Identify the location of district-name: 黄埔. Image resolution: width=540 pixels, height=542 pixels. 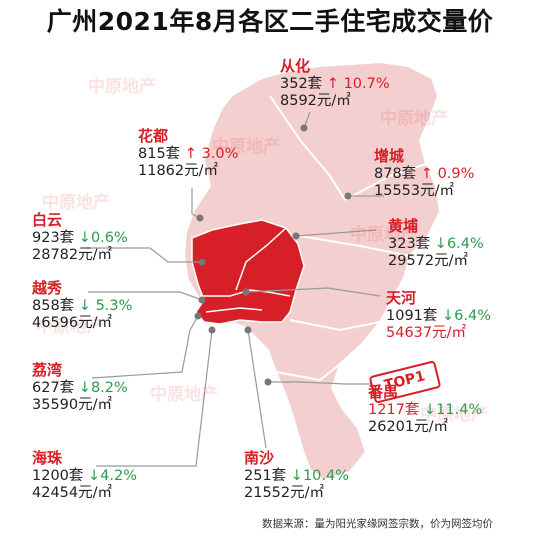
(403, 226).